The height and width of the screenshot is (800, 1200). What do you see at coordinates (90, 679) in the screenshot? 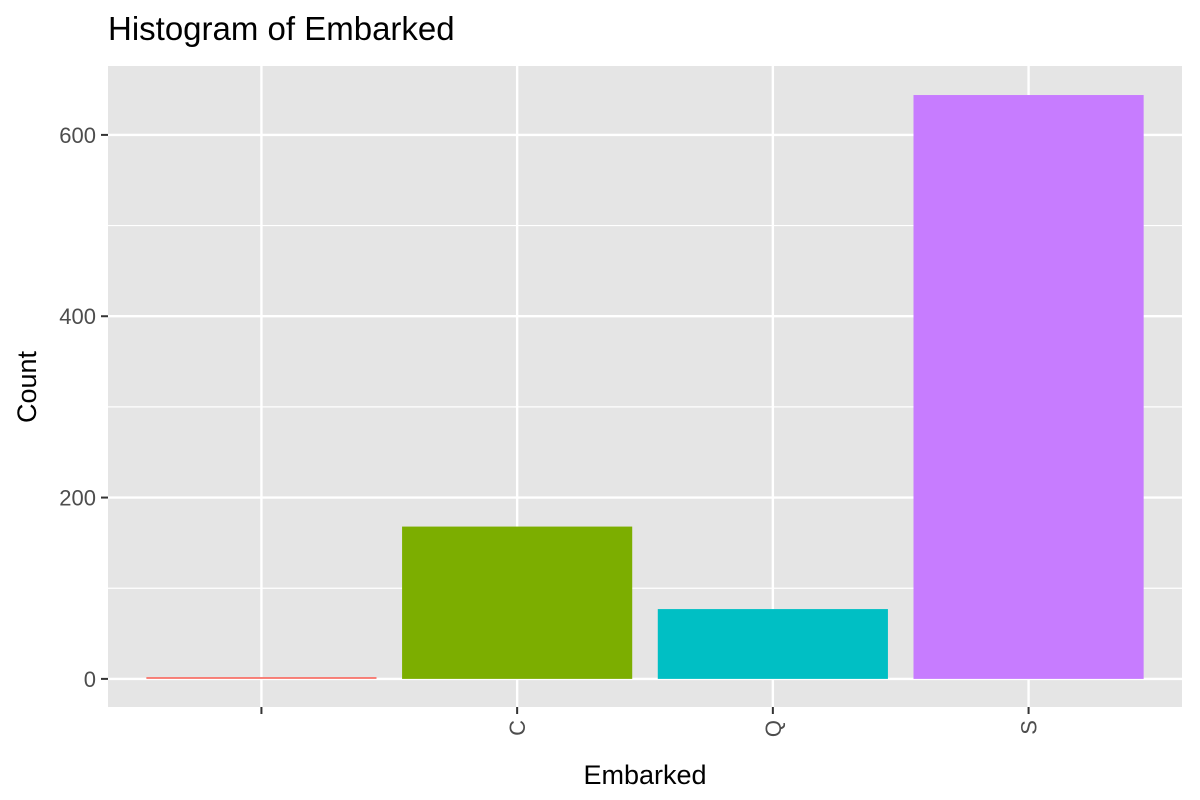
I see `y-tick-label: 0` at bounding box center [90, 679].